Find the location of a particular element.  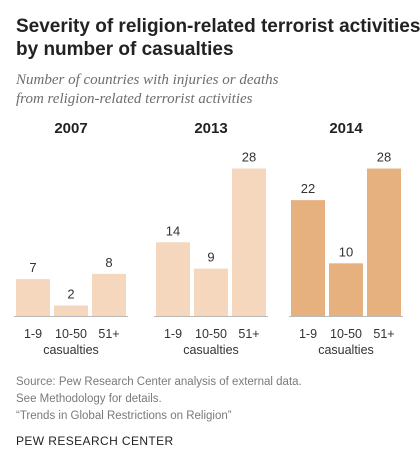

value-label: 8 is located at coordinates (108, 262).